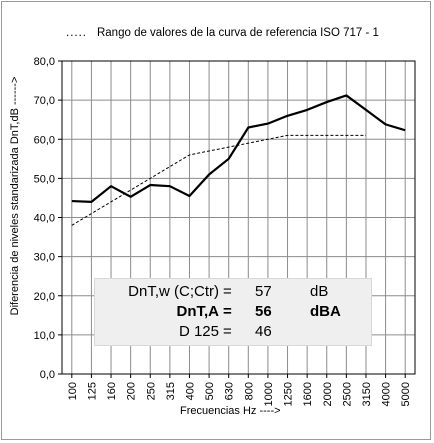 This screenshot has height=443, width=434. What do you see at coordinates (289, 394) in the screenshot?
I see `x-tick-label: 1250` at bounding box center [289, 394].